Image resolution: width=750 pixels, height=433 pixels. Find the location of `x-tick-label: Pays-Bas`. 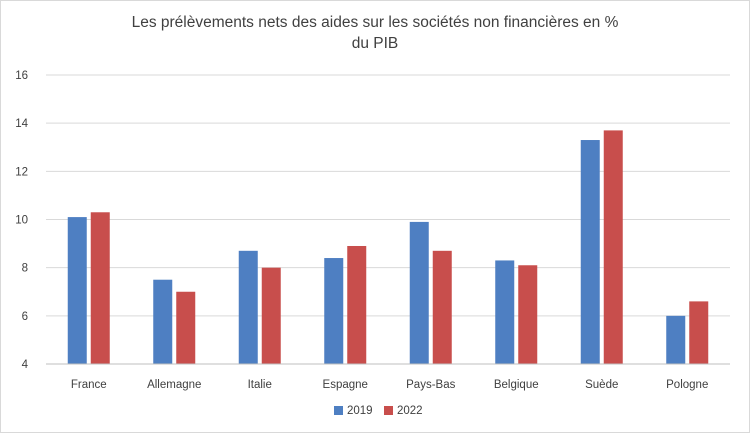

x-tick-label: Pays-Bas is located at coordinates (430, 385).